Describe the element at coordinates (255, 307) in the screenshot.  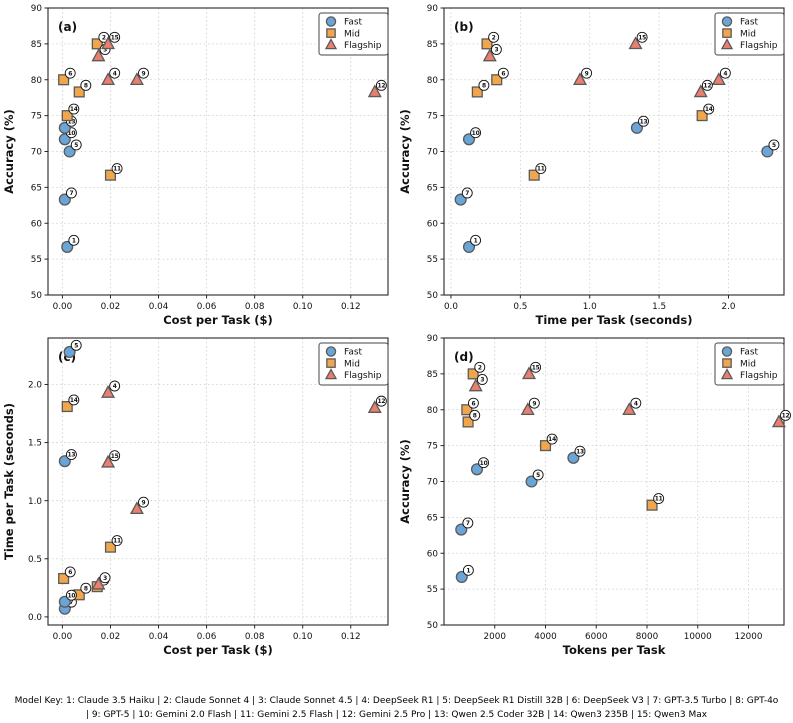
I see `x-tick-label: 0.08` at that location.